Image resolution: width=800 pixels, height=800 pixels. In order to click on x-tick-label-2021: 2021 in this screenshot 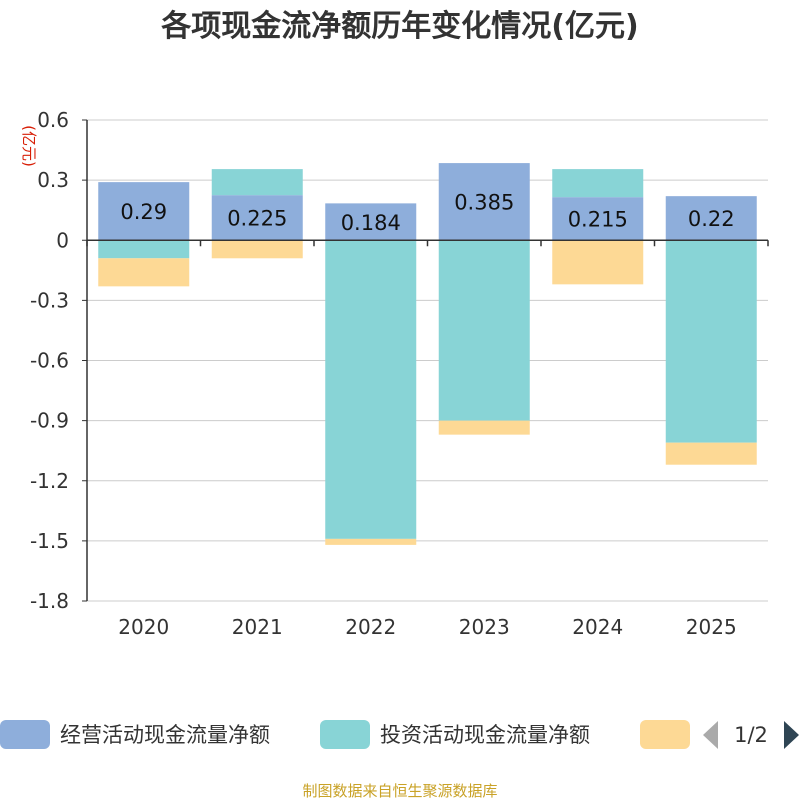, I will do `click(257, 627)`.